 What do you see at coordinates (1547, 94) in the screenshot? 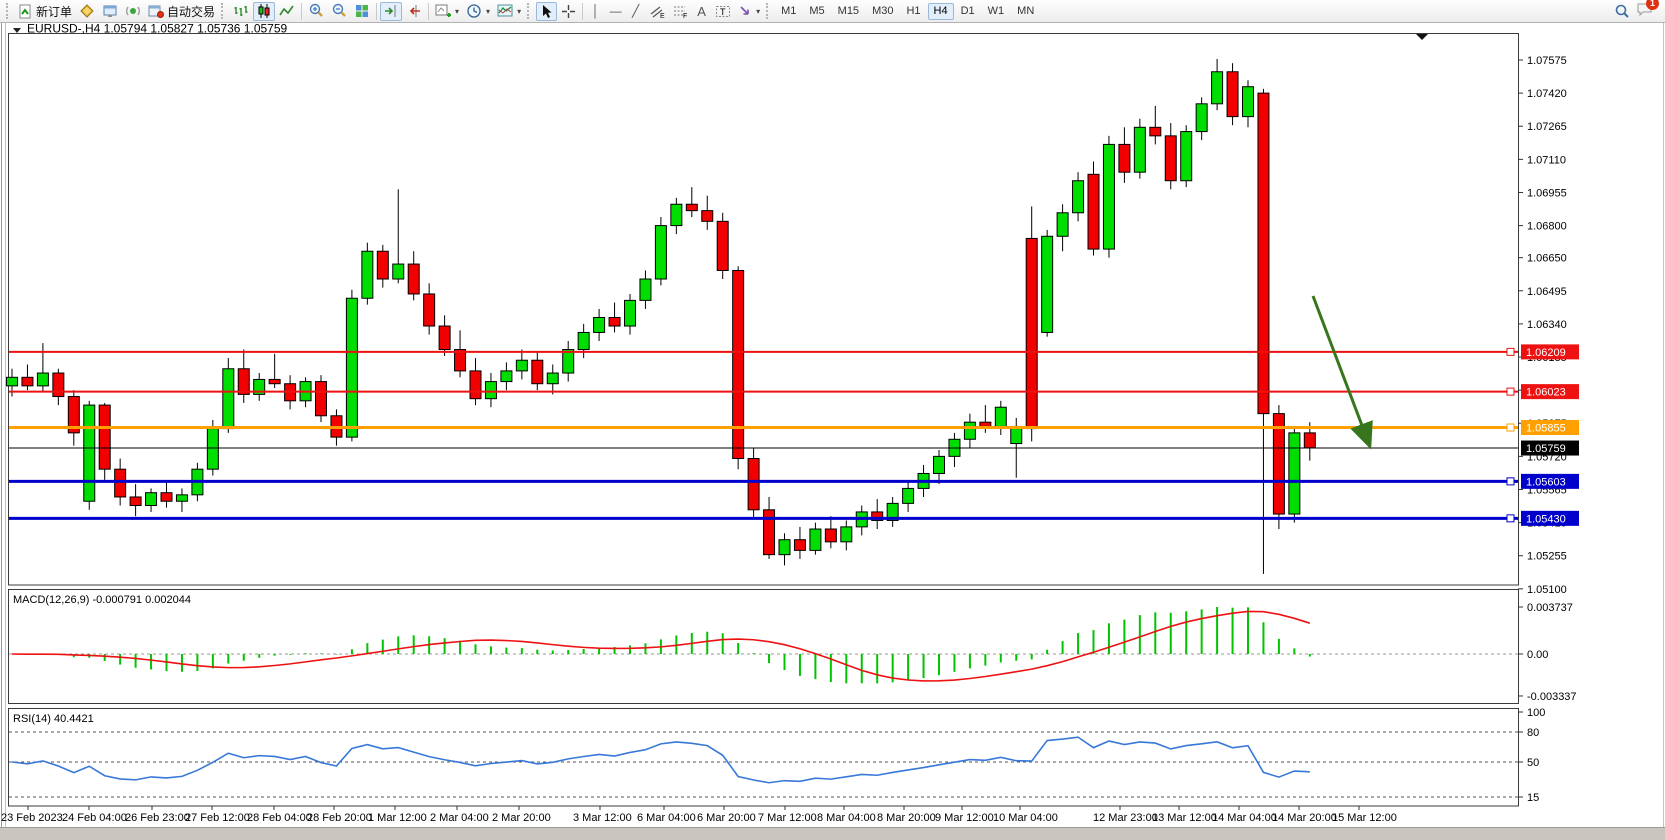
I see `price-tick-label: 1.07420` at bounding box center [1547, 94].